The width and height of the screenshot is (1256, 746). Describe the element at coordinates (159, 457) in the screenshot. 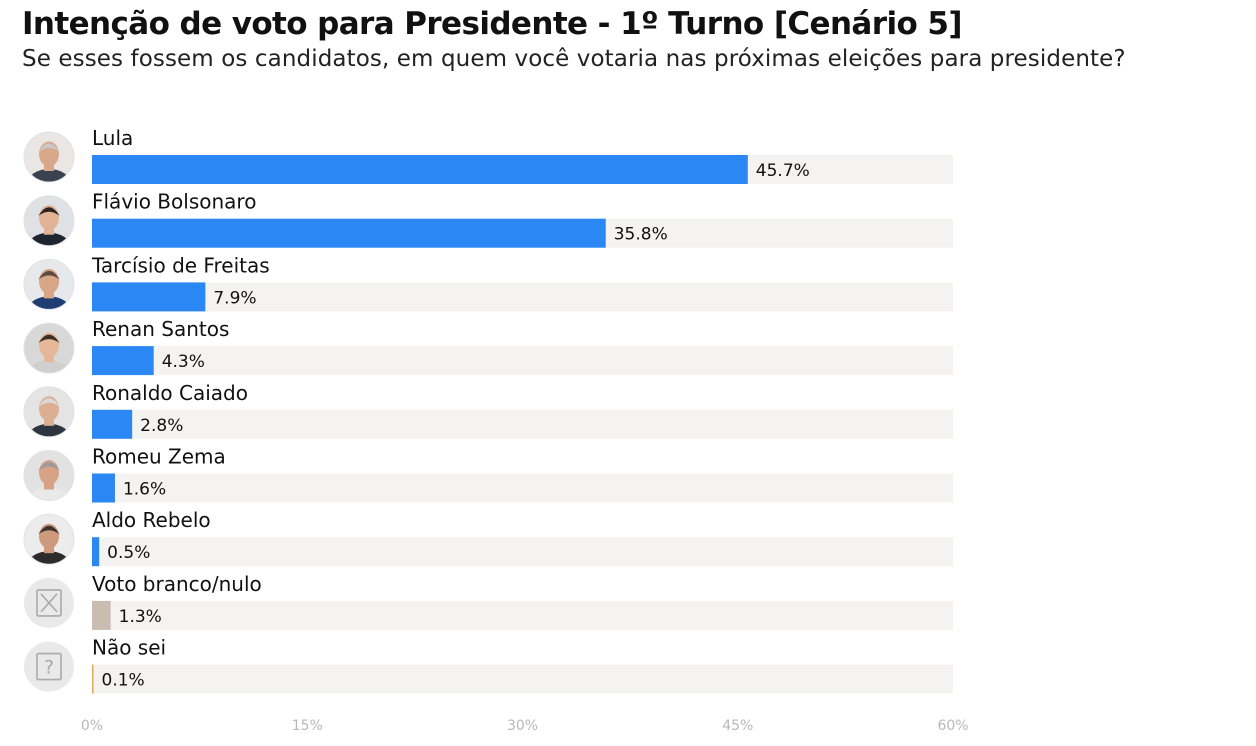

I see `category-label: Romeu Zema` at that location.